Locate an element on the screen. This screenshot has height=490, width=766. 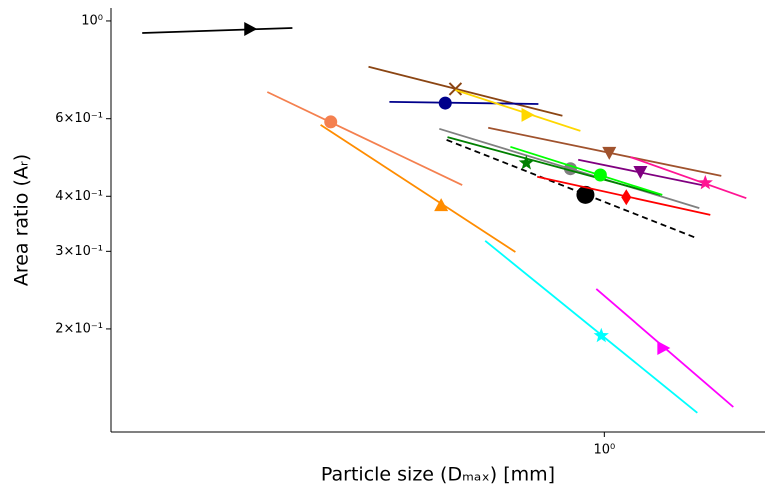
y-tick-label: 6×10⁻¹ is located at coordinates (79, 118).